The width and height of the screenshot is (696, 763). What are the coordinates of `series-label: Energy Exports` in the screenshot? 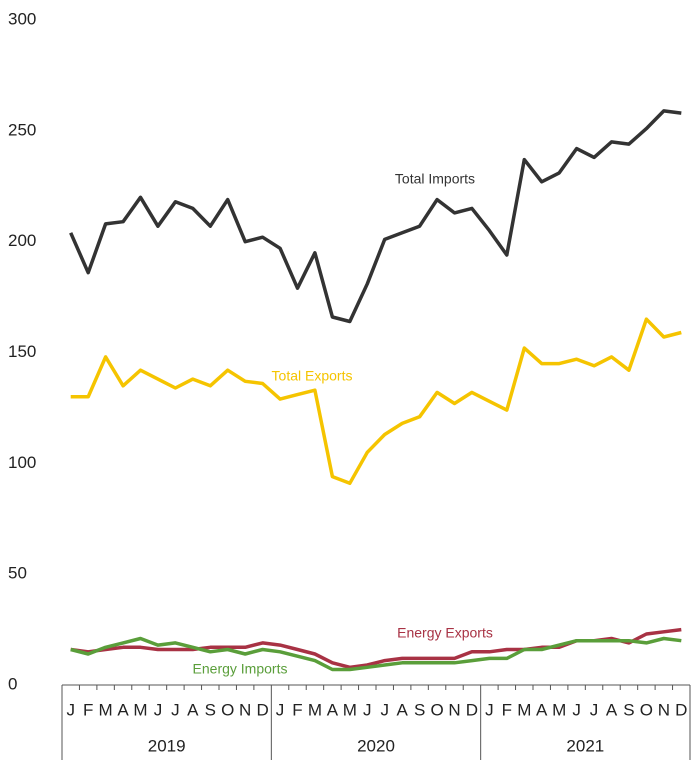 It's located at (445, 633).